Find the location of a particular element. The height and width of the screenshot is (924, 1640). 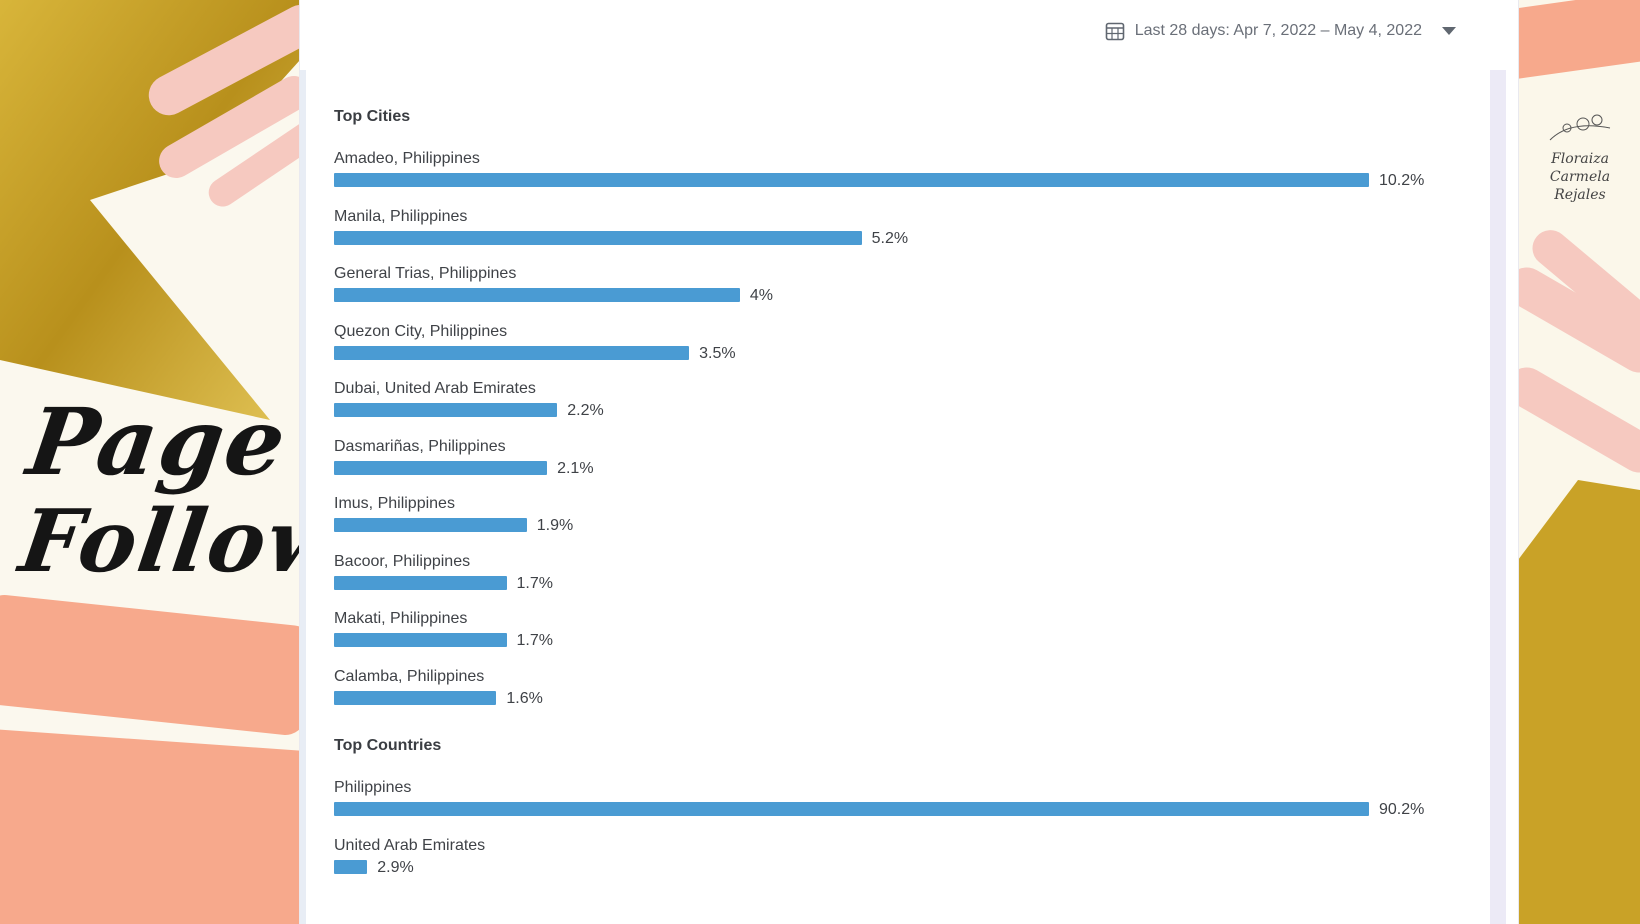

bar-row: Dasmariñas, Philippines 2.1% is located at coordinates (894, 467).